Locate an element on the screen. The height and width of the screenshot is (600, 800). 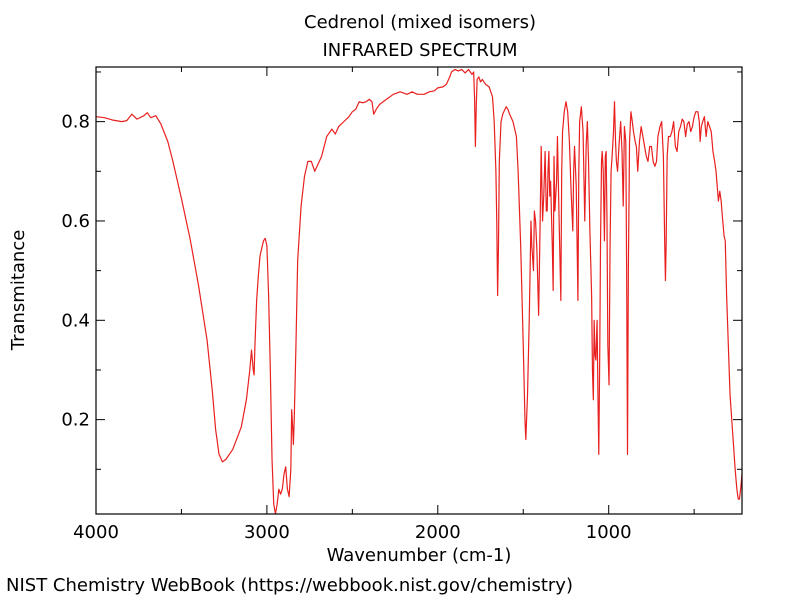
x-tick-label: 3000 is located at coordinates (267, 532).